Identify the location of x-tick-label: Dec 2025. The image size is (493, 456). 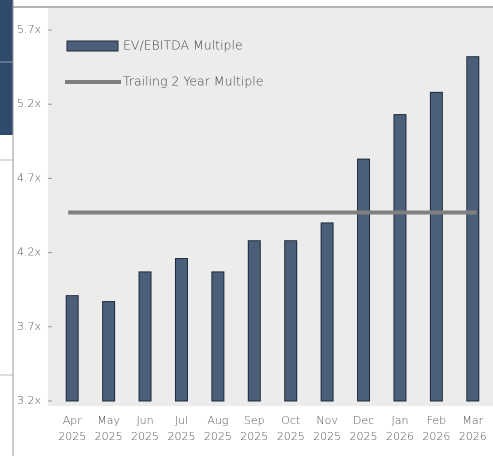
(364, 428).